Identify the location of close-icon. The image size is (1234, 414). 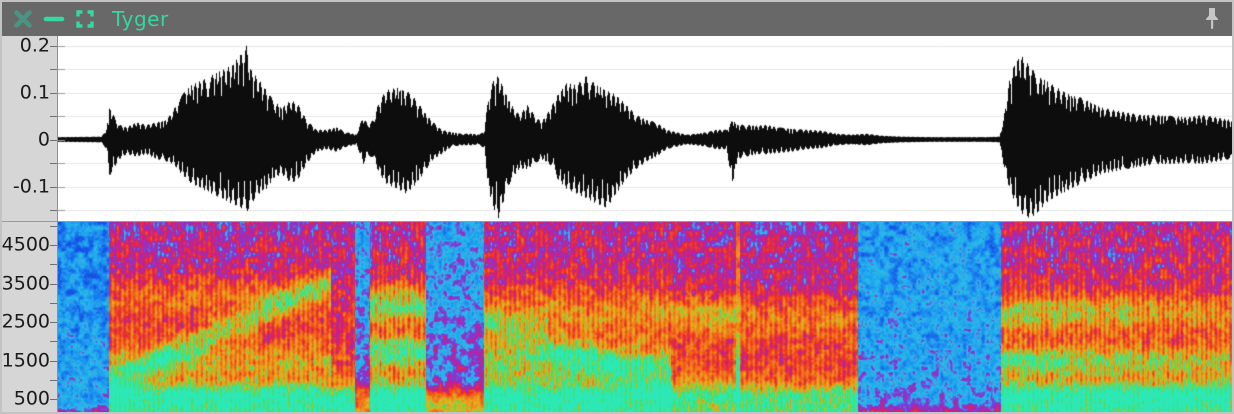
(23, 19).